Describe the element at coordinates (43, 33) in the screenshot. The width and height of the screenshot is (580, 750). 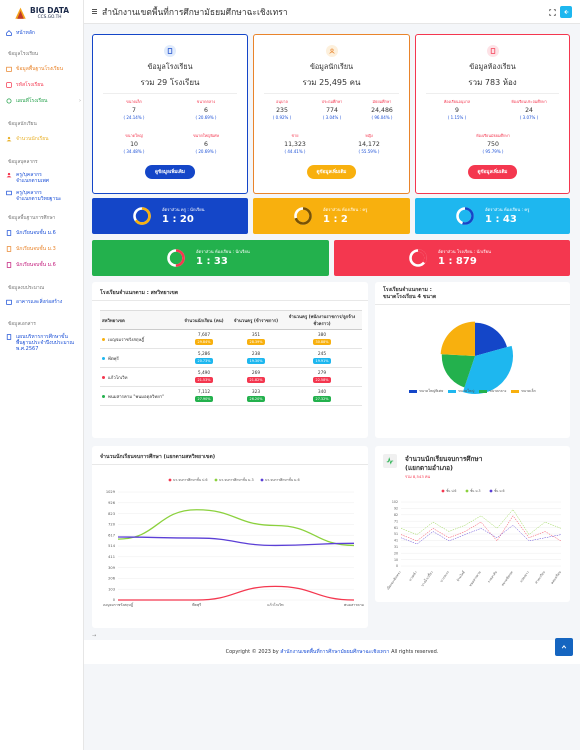
I see `sidebar-item-home: หน้าหลัก` at that location.